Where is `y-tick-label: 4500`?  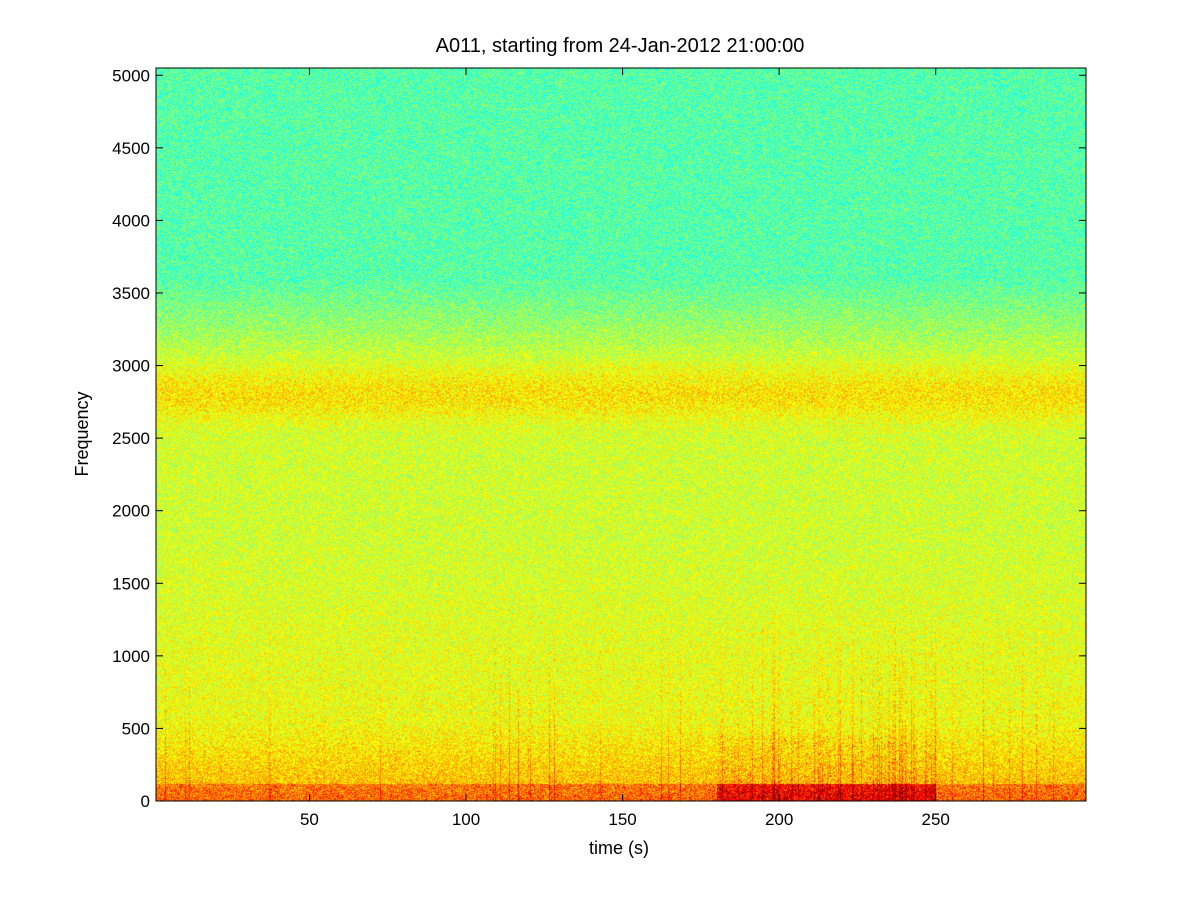 y-tick-label: 4500 is located at coordinates (131, 148).